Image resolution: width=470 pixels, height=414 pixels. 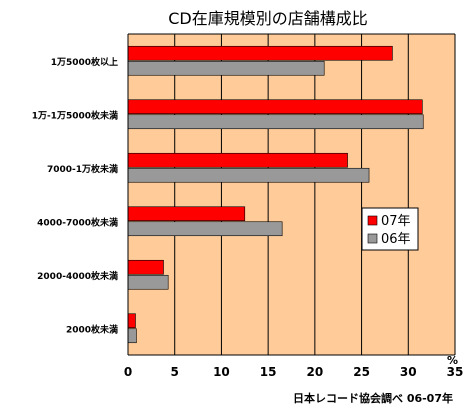 I want to click on bar-s1-cat5, so click(x=145, y=267).